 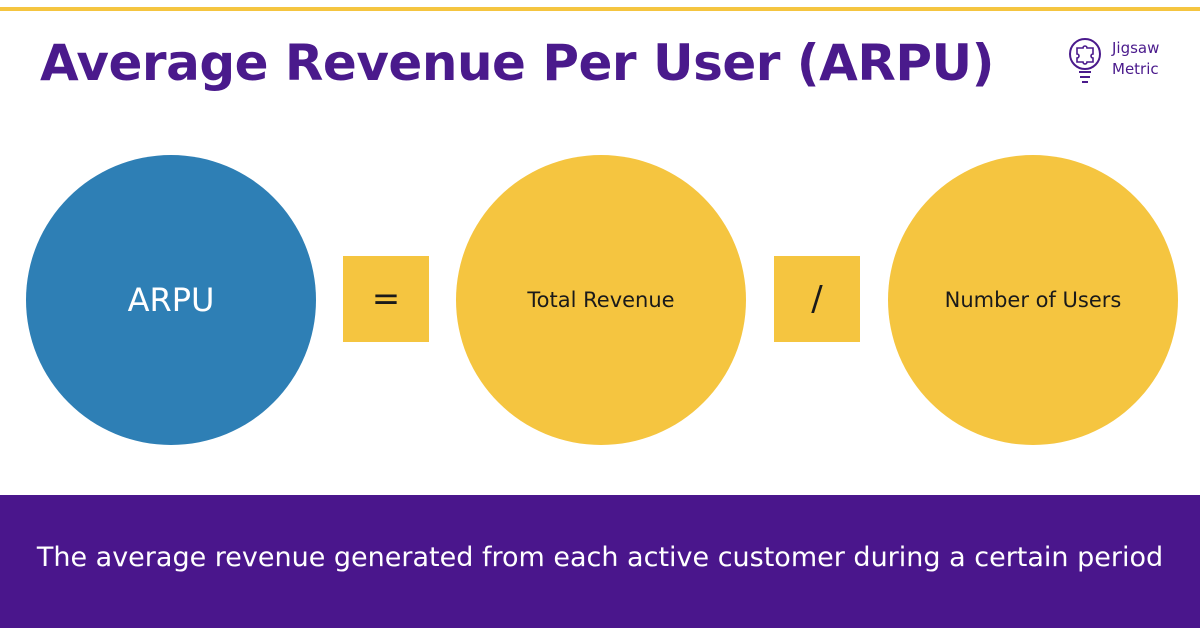 I want to click on equals-symbol: =, so click(x=386, y=299).